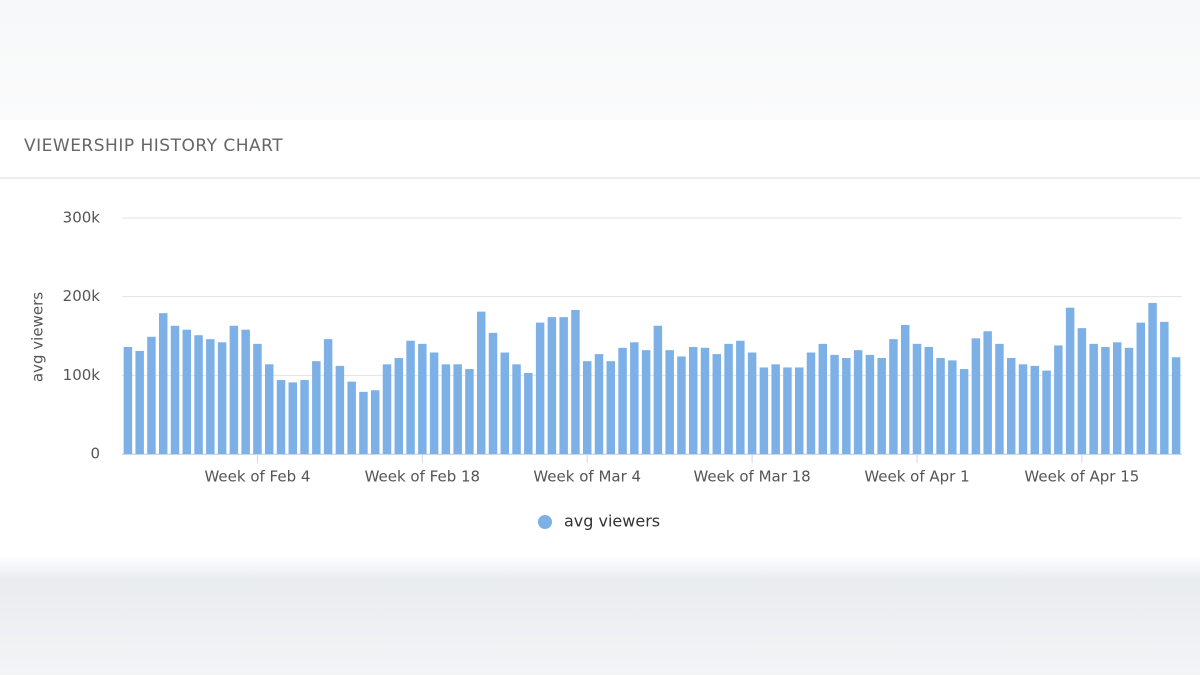 Image resolution: width=1200 pixels, height=675 pixels. I want to click on legend-marker, so click(545, 522).